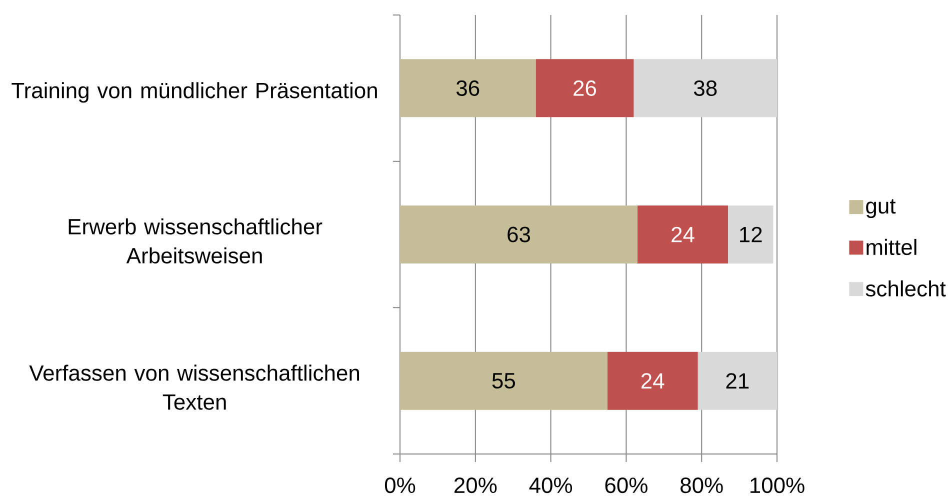 This screenshot has height=498, width=951. Describe the element at coordinates (195, 241) in the screenshot. I see `y-tick-label: Erwerb wissenschaftlicher Arbeitsweisen` at that location.